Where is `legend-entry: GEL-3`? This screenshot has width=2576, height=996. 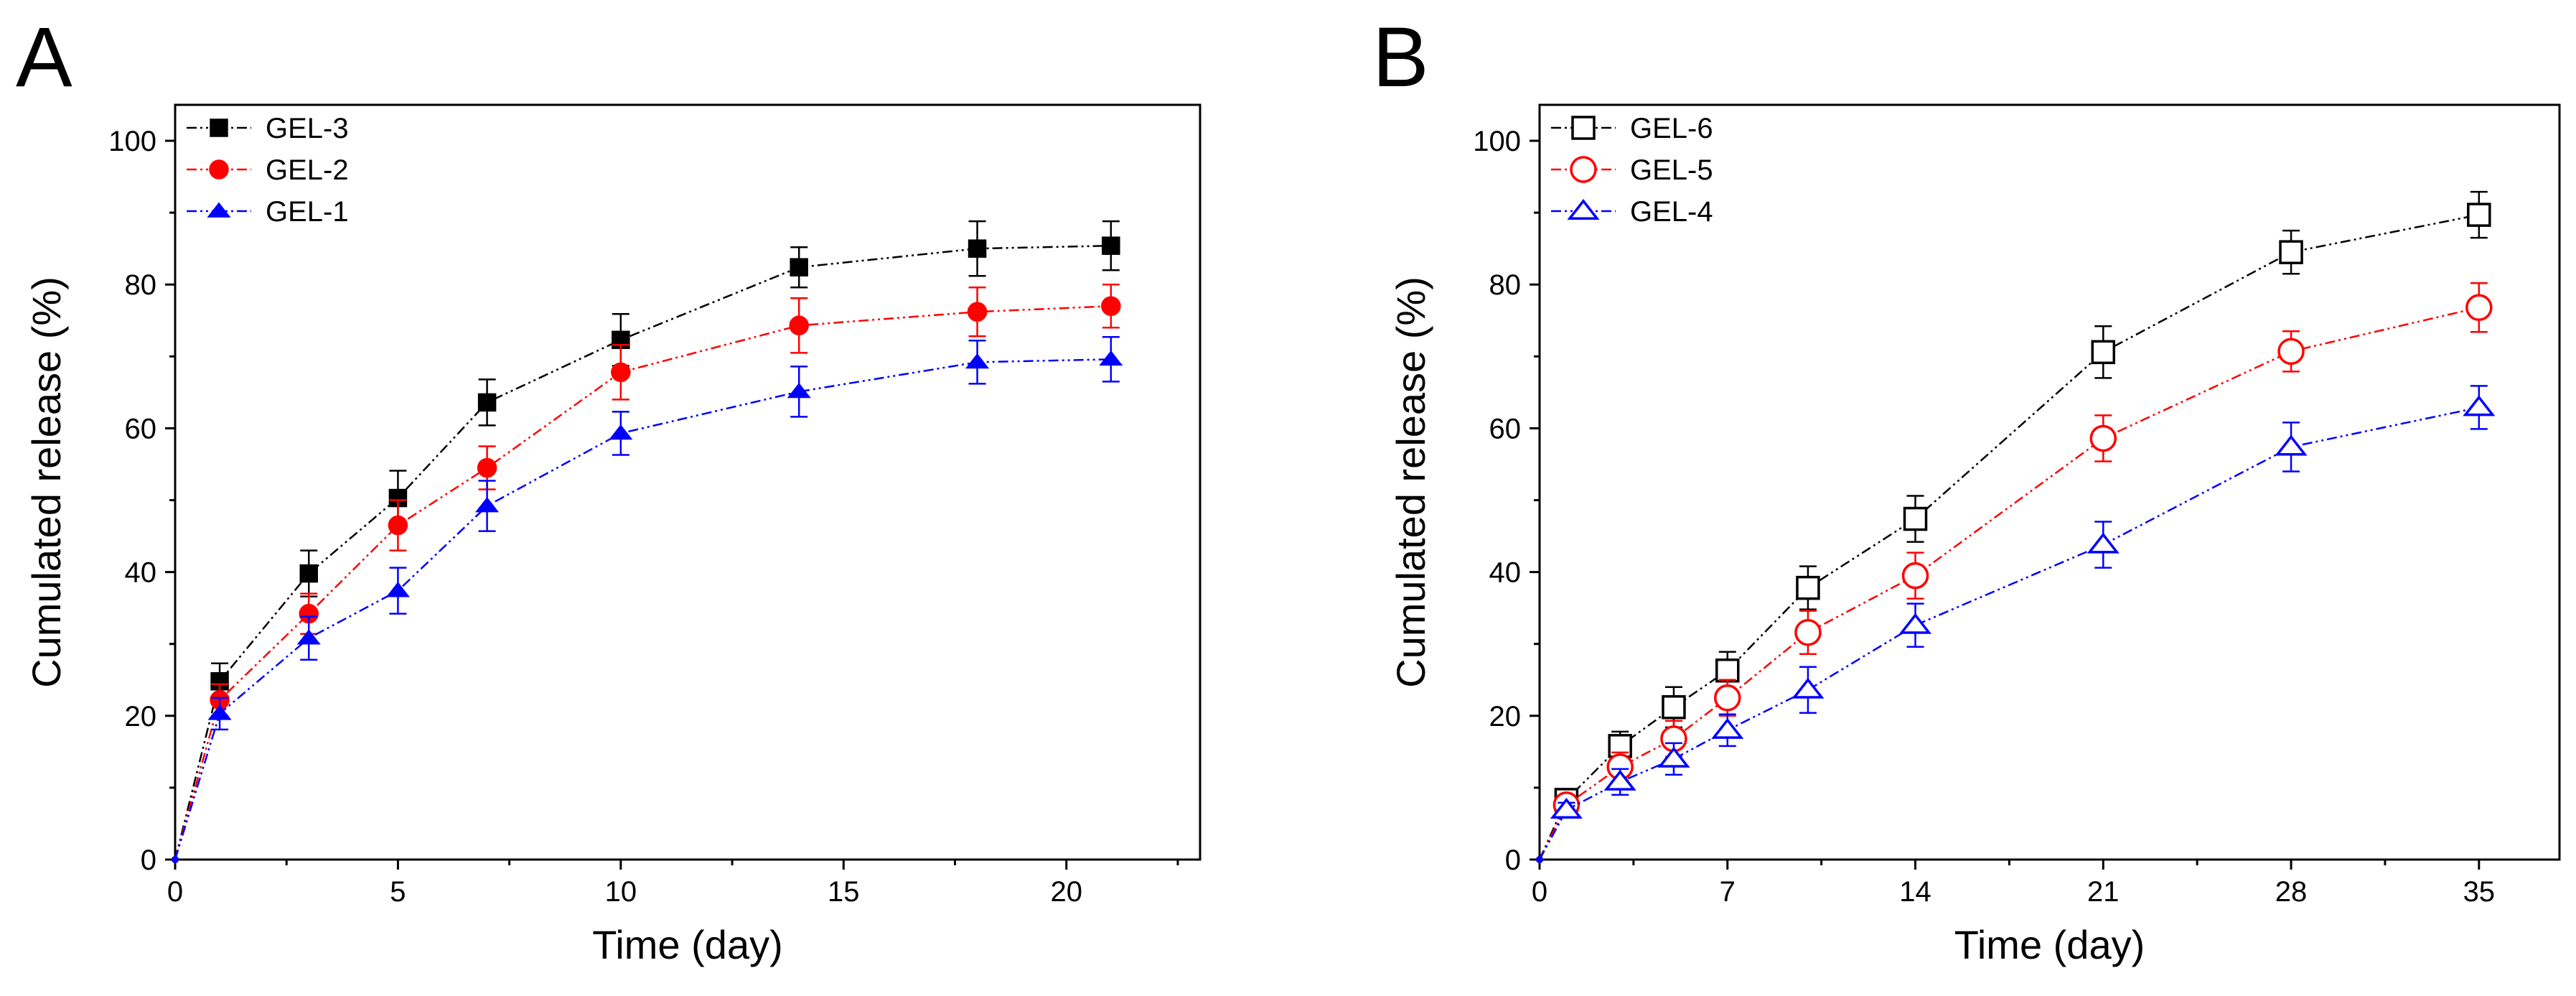 legend-entry: GEL-3 is located at coordinates (268, 128).